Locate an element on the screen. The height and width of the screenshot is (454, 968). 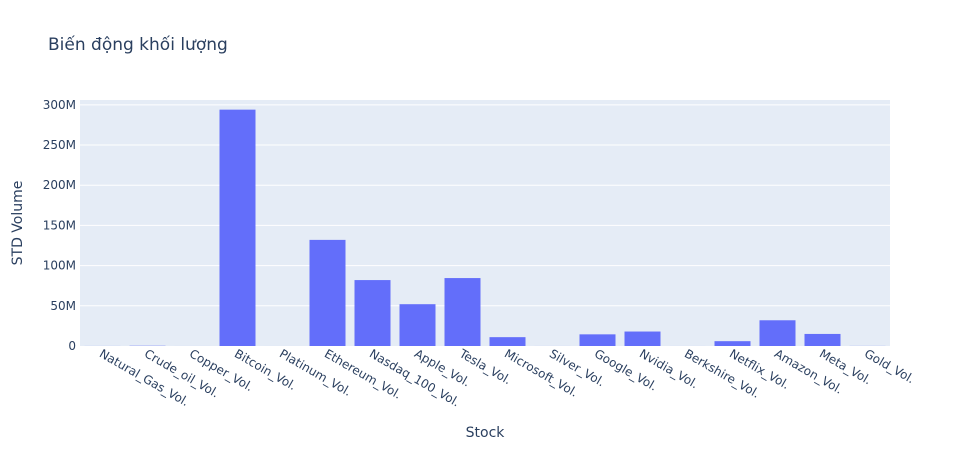
y-tick-label: 200M is located at coordinates (59, 185).